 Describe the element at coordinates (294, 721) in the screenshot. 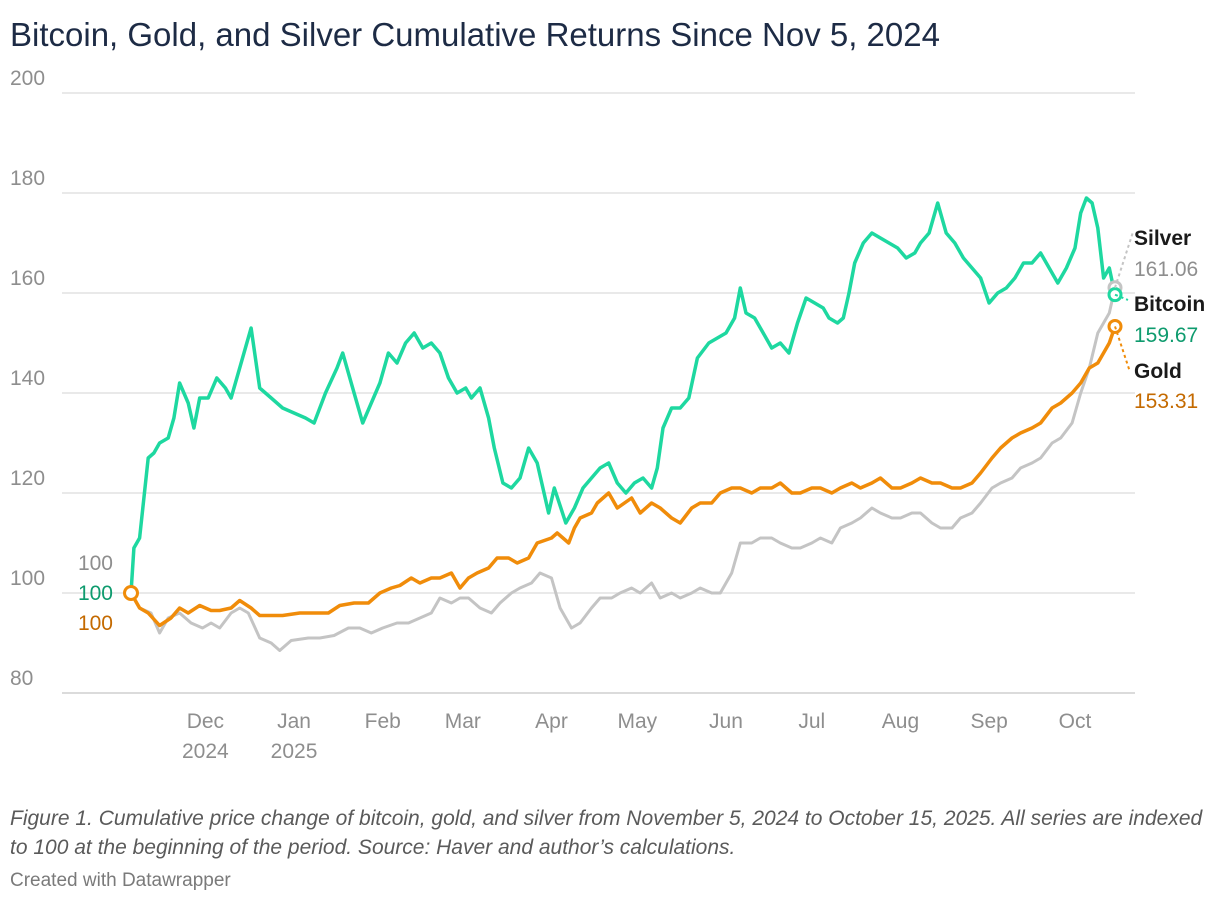

I see `x-tick-label: Jan` at that location.